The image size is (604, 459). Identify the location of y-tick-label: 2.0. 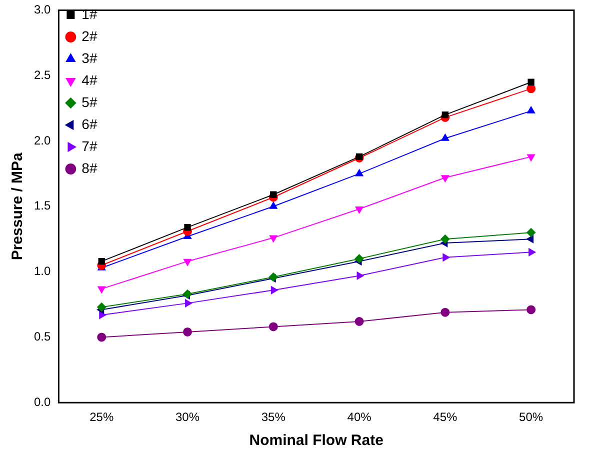
(42, 140).